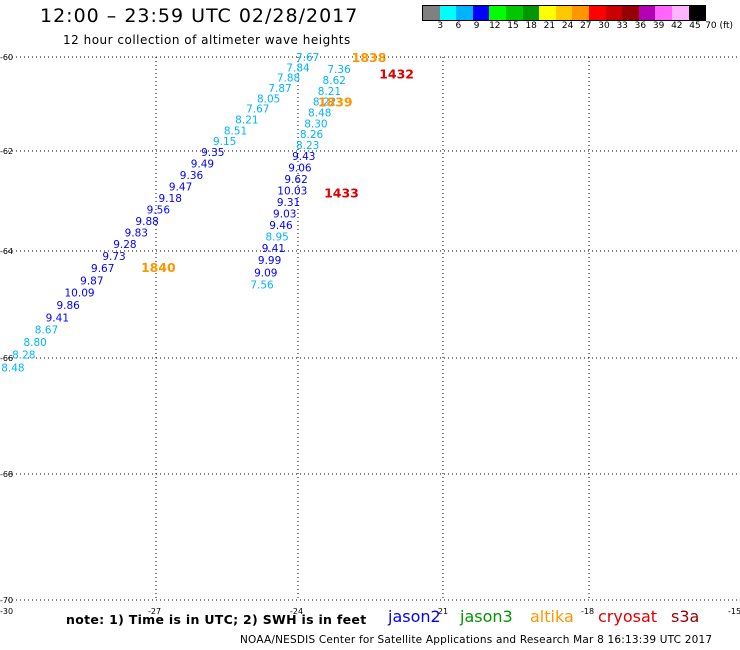 This screenshot has height=650, width=740. I want to click on swh-observation: 10.03, so click(292, 192).